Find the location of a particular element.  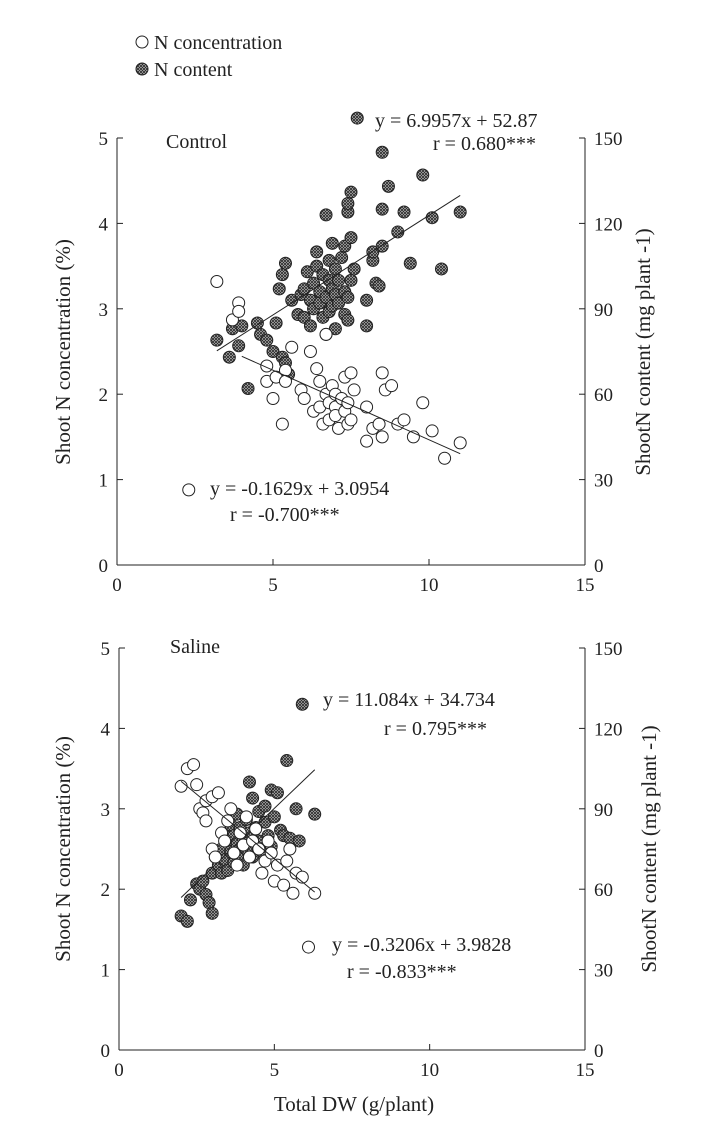

concentration-correlation: r = -0.700*** is located at coordinates (285, 515).